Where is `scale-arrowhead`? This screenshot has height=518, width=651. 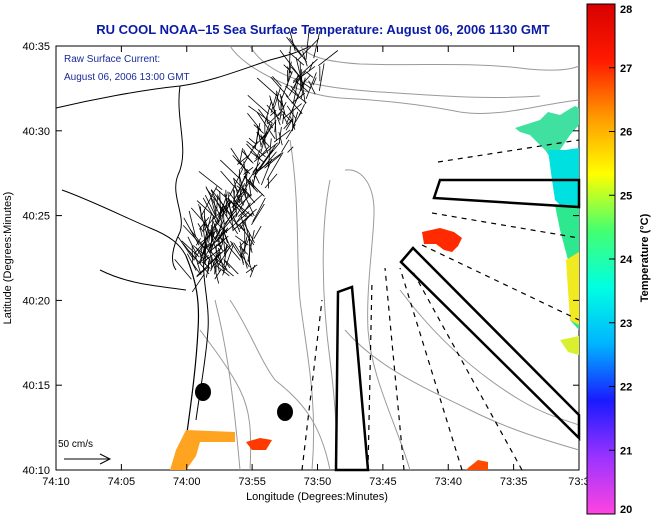 scale-arrowhead is located at coordinates (105, 459).